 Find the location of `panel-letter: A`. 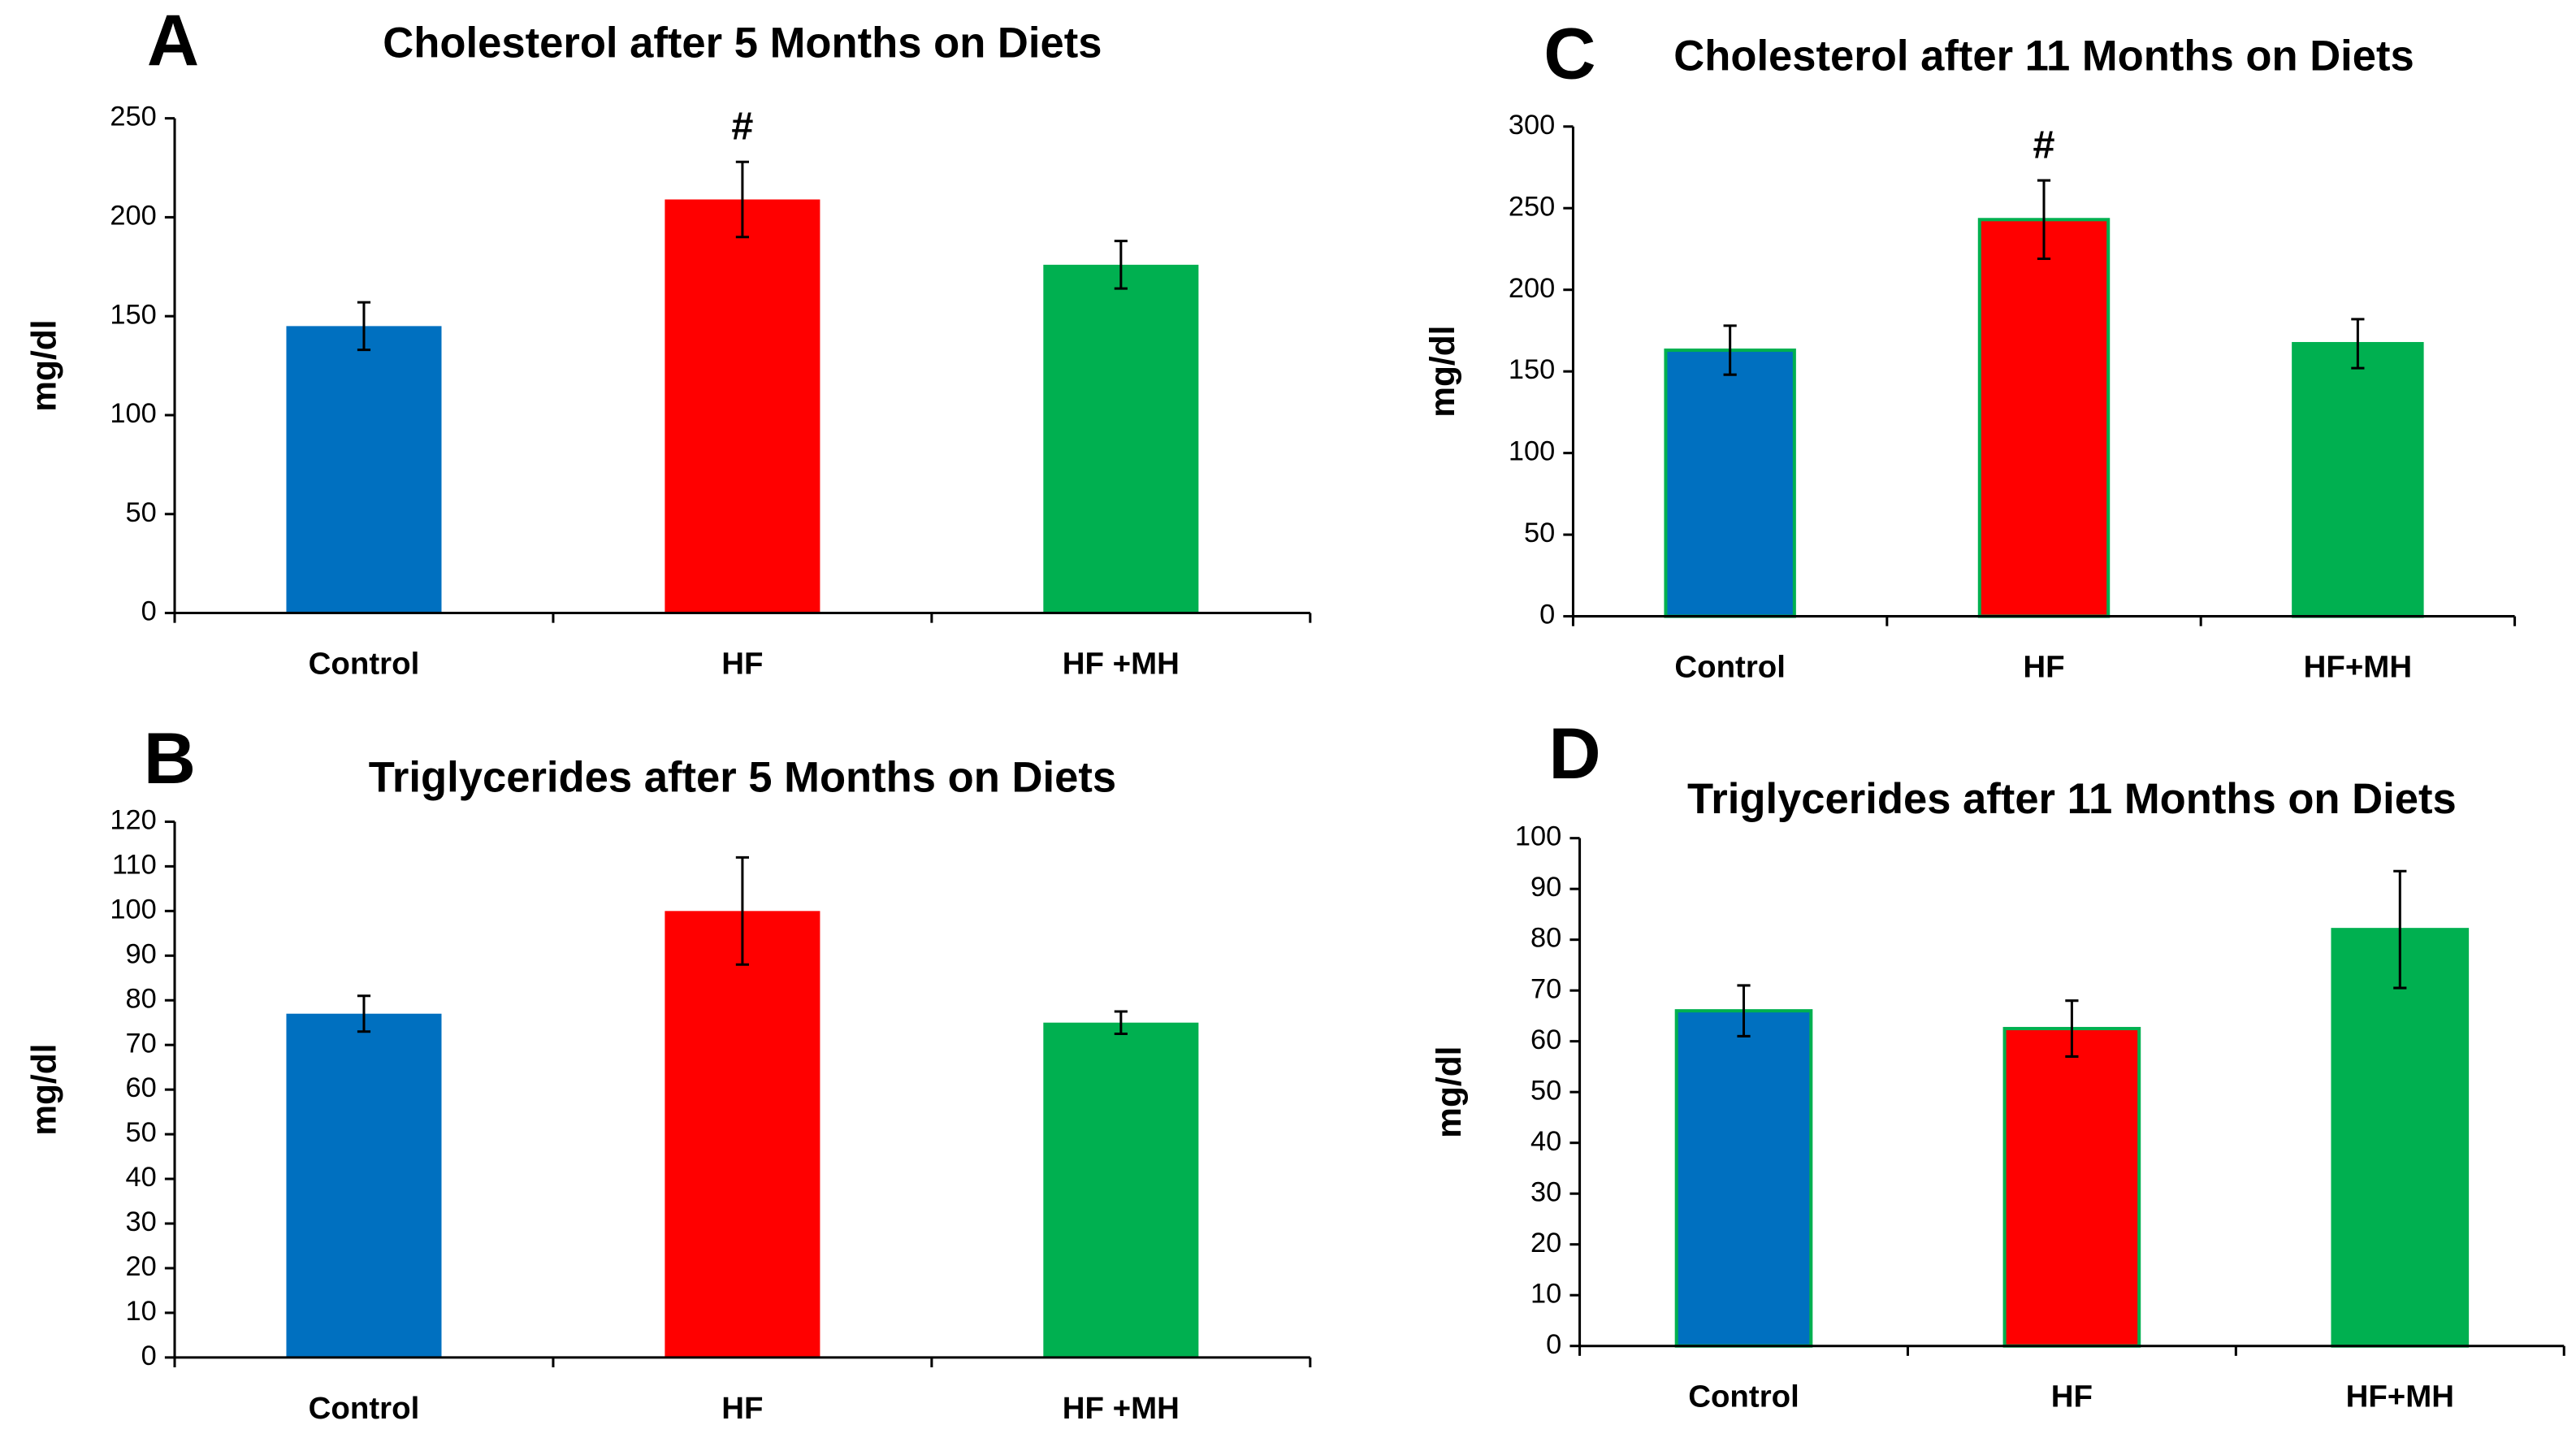

panel-letter: A is located at coordinates (173, 40).